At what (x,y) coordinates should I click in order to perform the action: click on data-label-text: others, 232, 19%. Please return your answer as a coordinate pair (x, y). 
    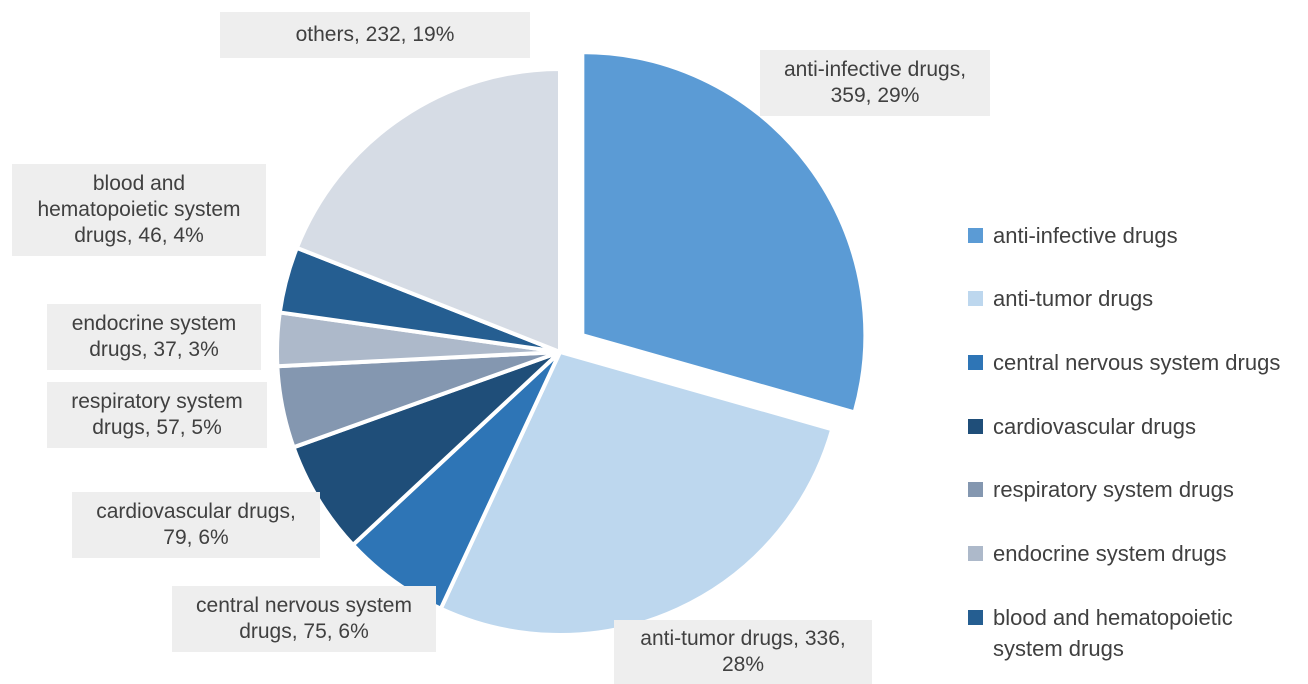
    Looking at the image, I should click on (375, 35).